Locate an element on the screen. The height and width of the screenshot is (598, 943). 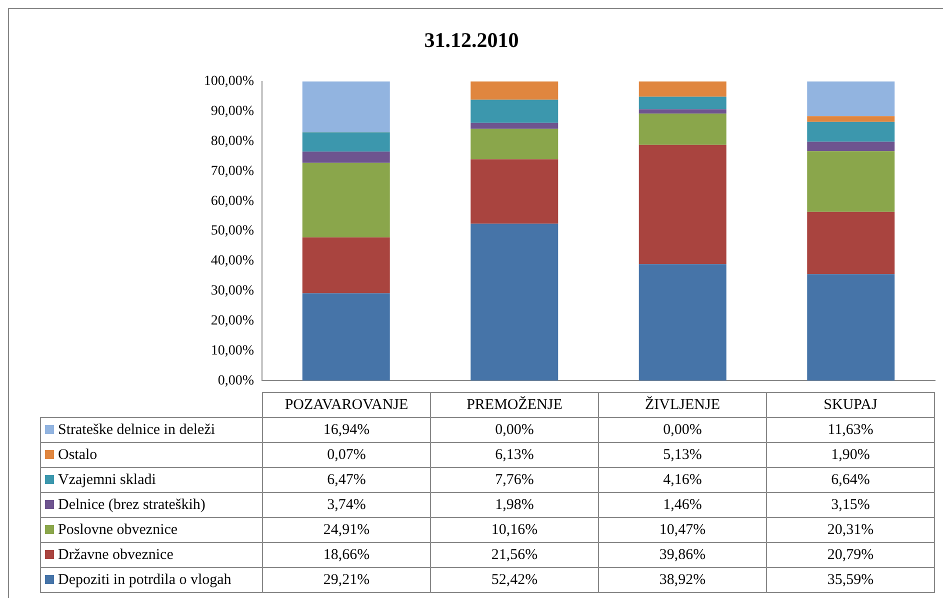
data-label: 18,66% is located at coordinates (346, 555).